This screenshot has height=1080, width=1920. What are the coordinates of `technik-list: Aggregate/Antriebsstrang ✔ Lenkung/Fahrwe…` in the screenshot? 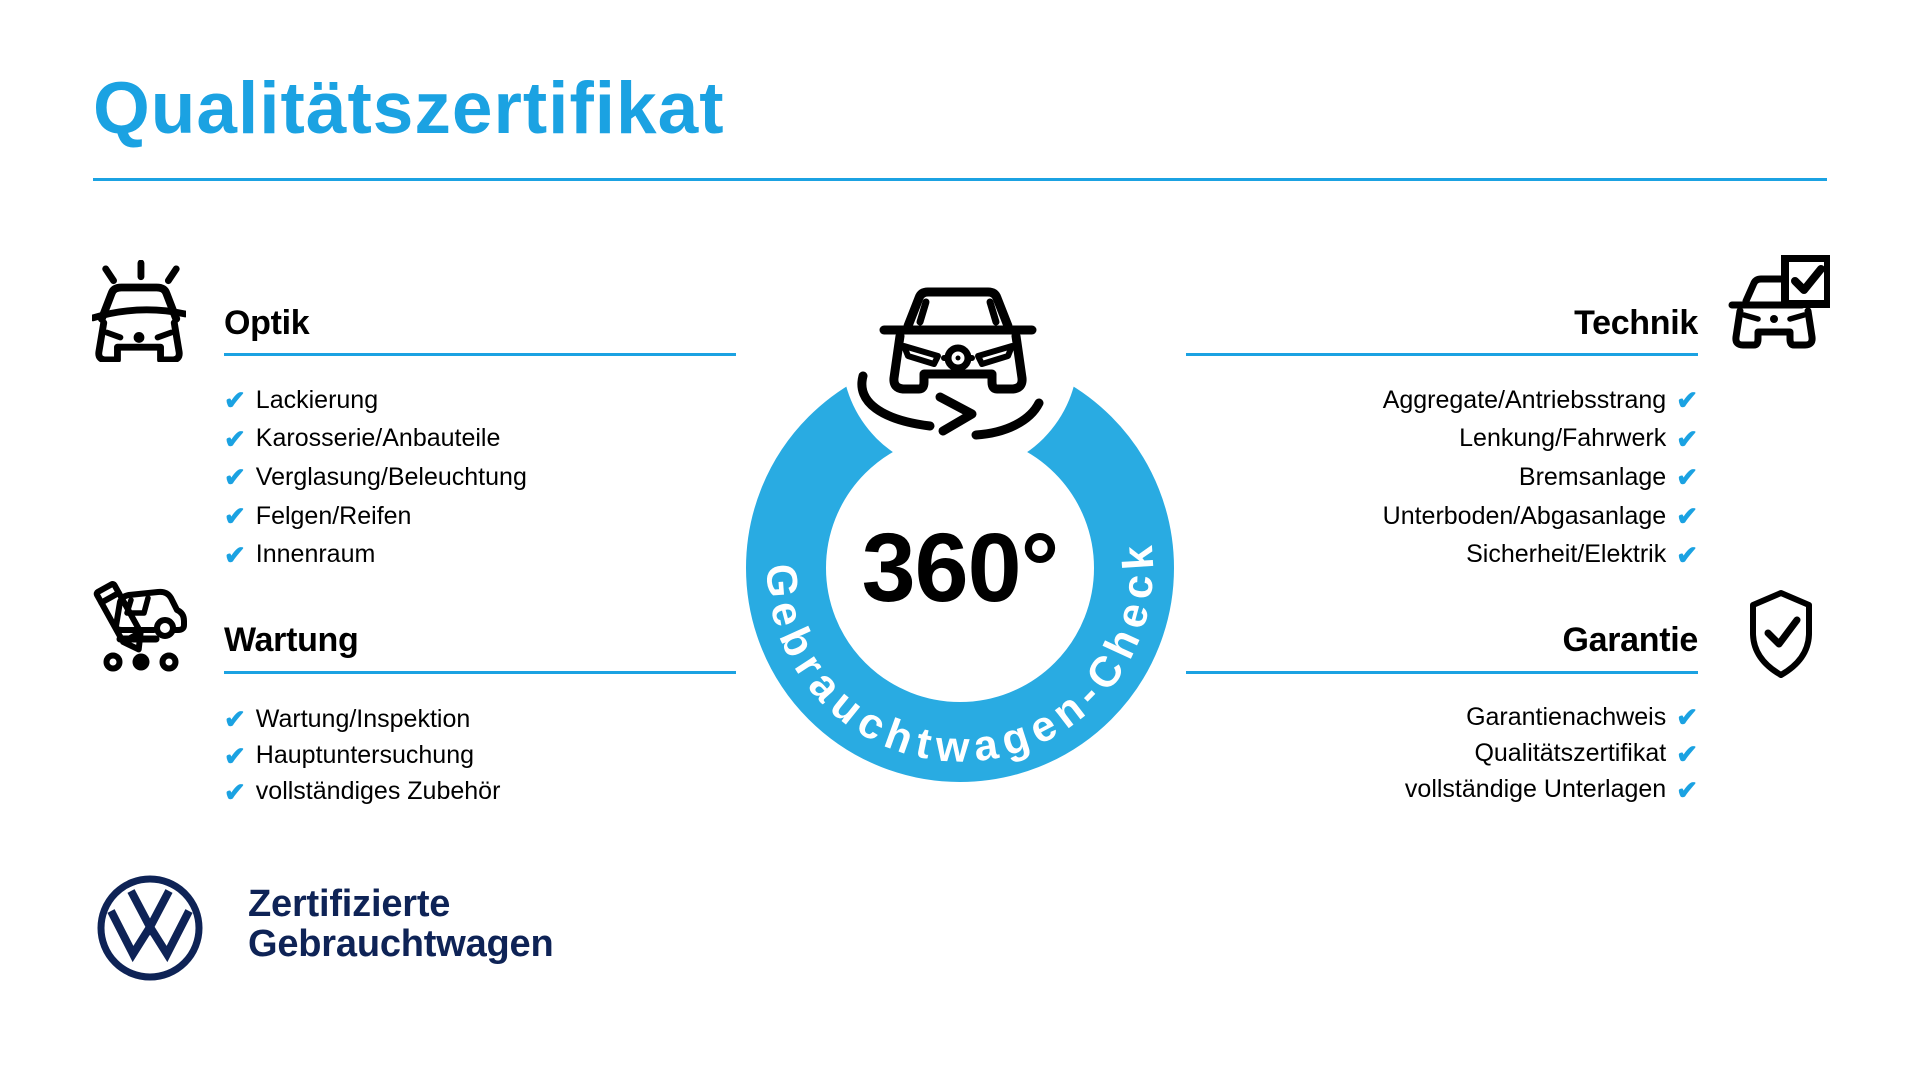 It's located at (1442, 477).